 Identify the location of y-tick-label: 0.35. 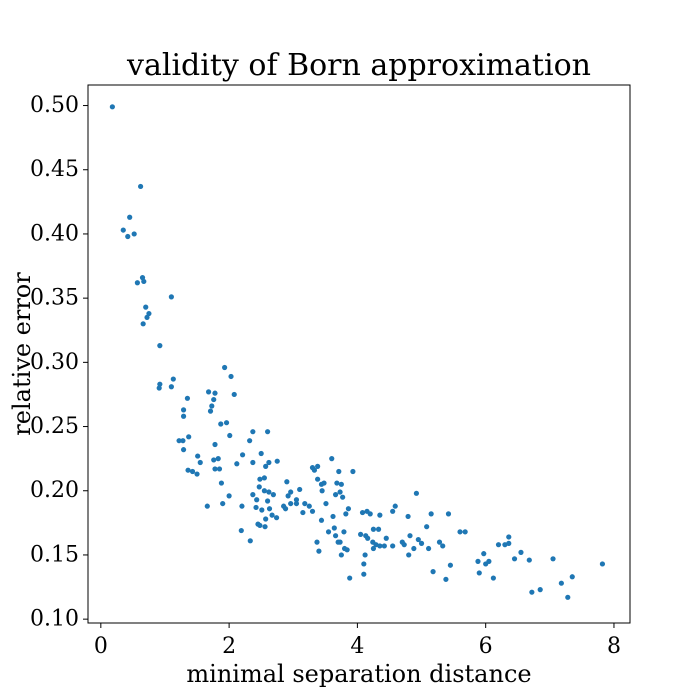
(54, 298).